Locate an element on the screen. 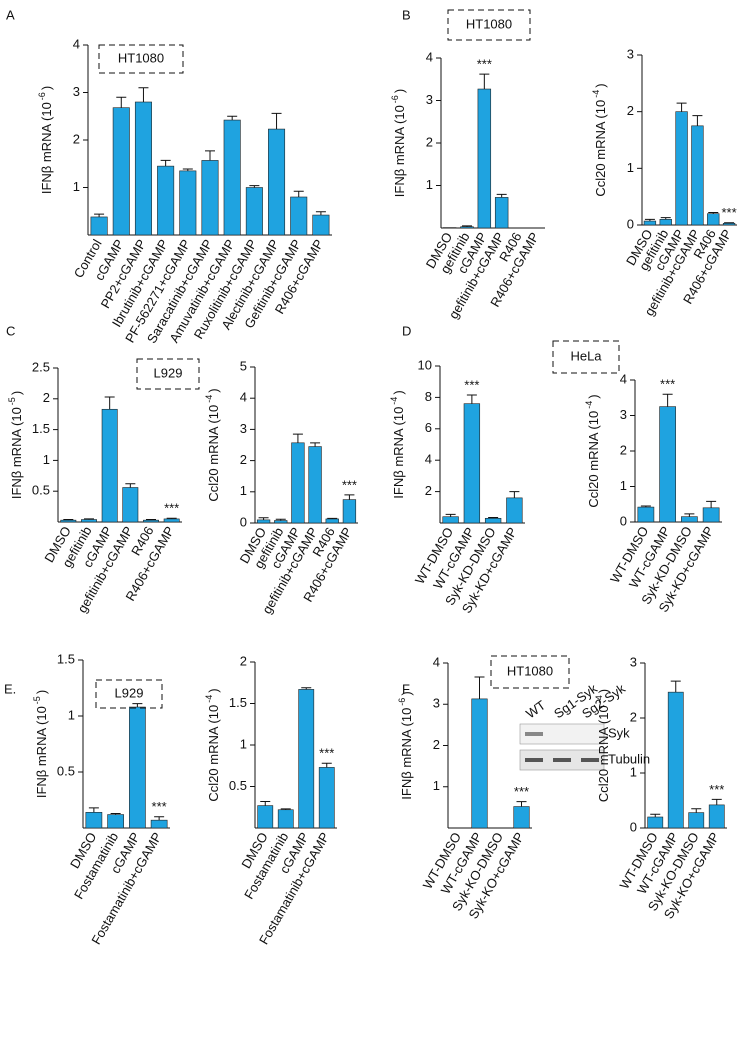 The width and height of the screenshot is (741, 1049). cell-line: L929 is located at coordinates (168, 372).